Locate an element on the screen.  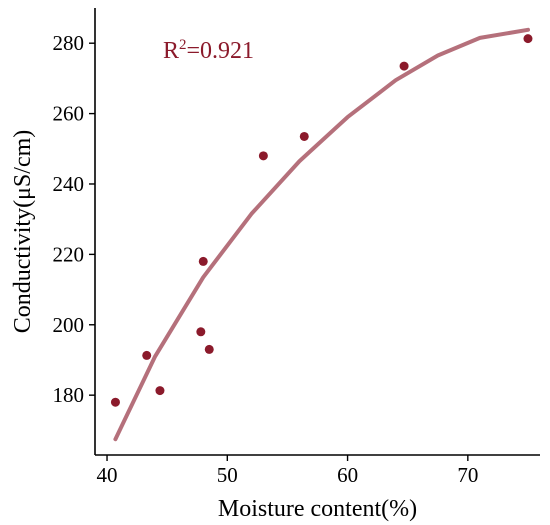
x-tick-label: 70 is located at coordinates (467, 475).